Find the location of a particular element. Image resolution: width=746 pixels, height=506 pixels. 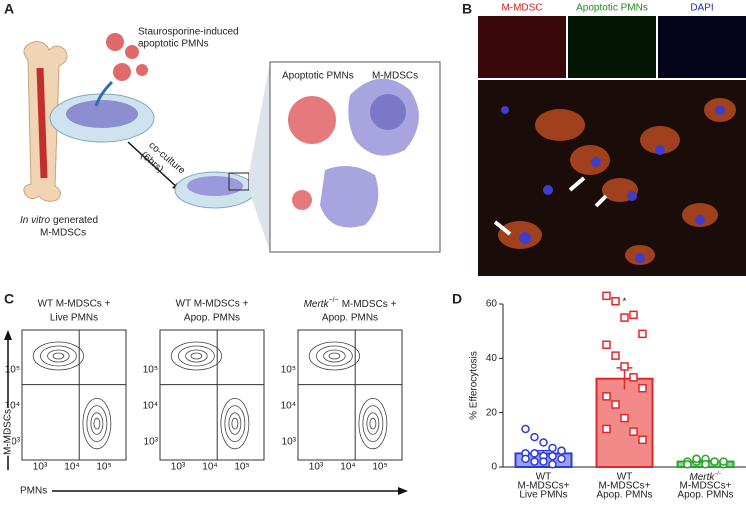

caption: M-MDSCs is located at coordinates (63, 233).